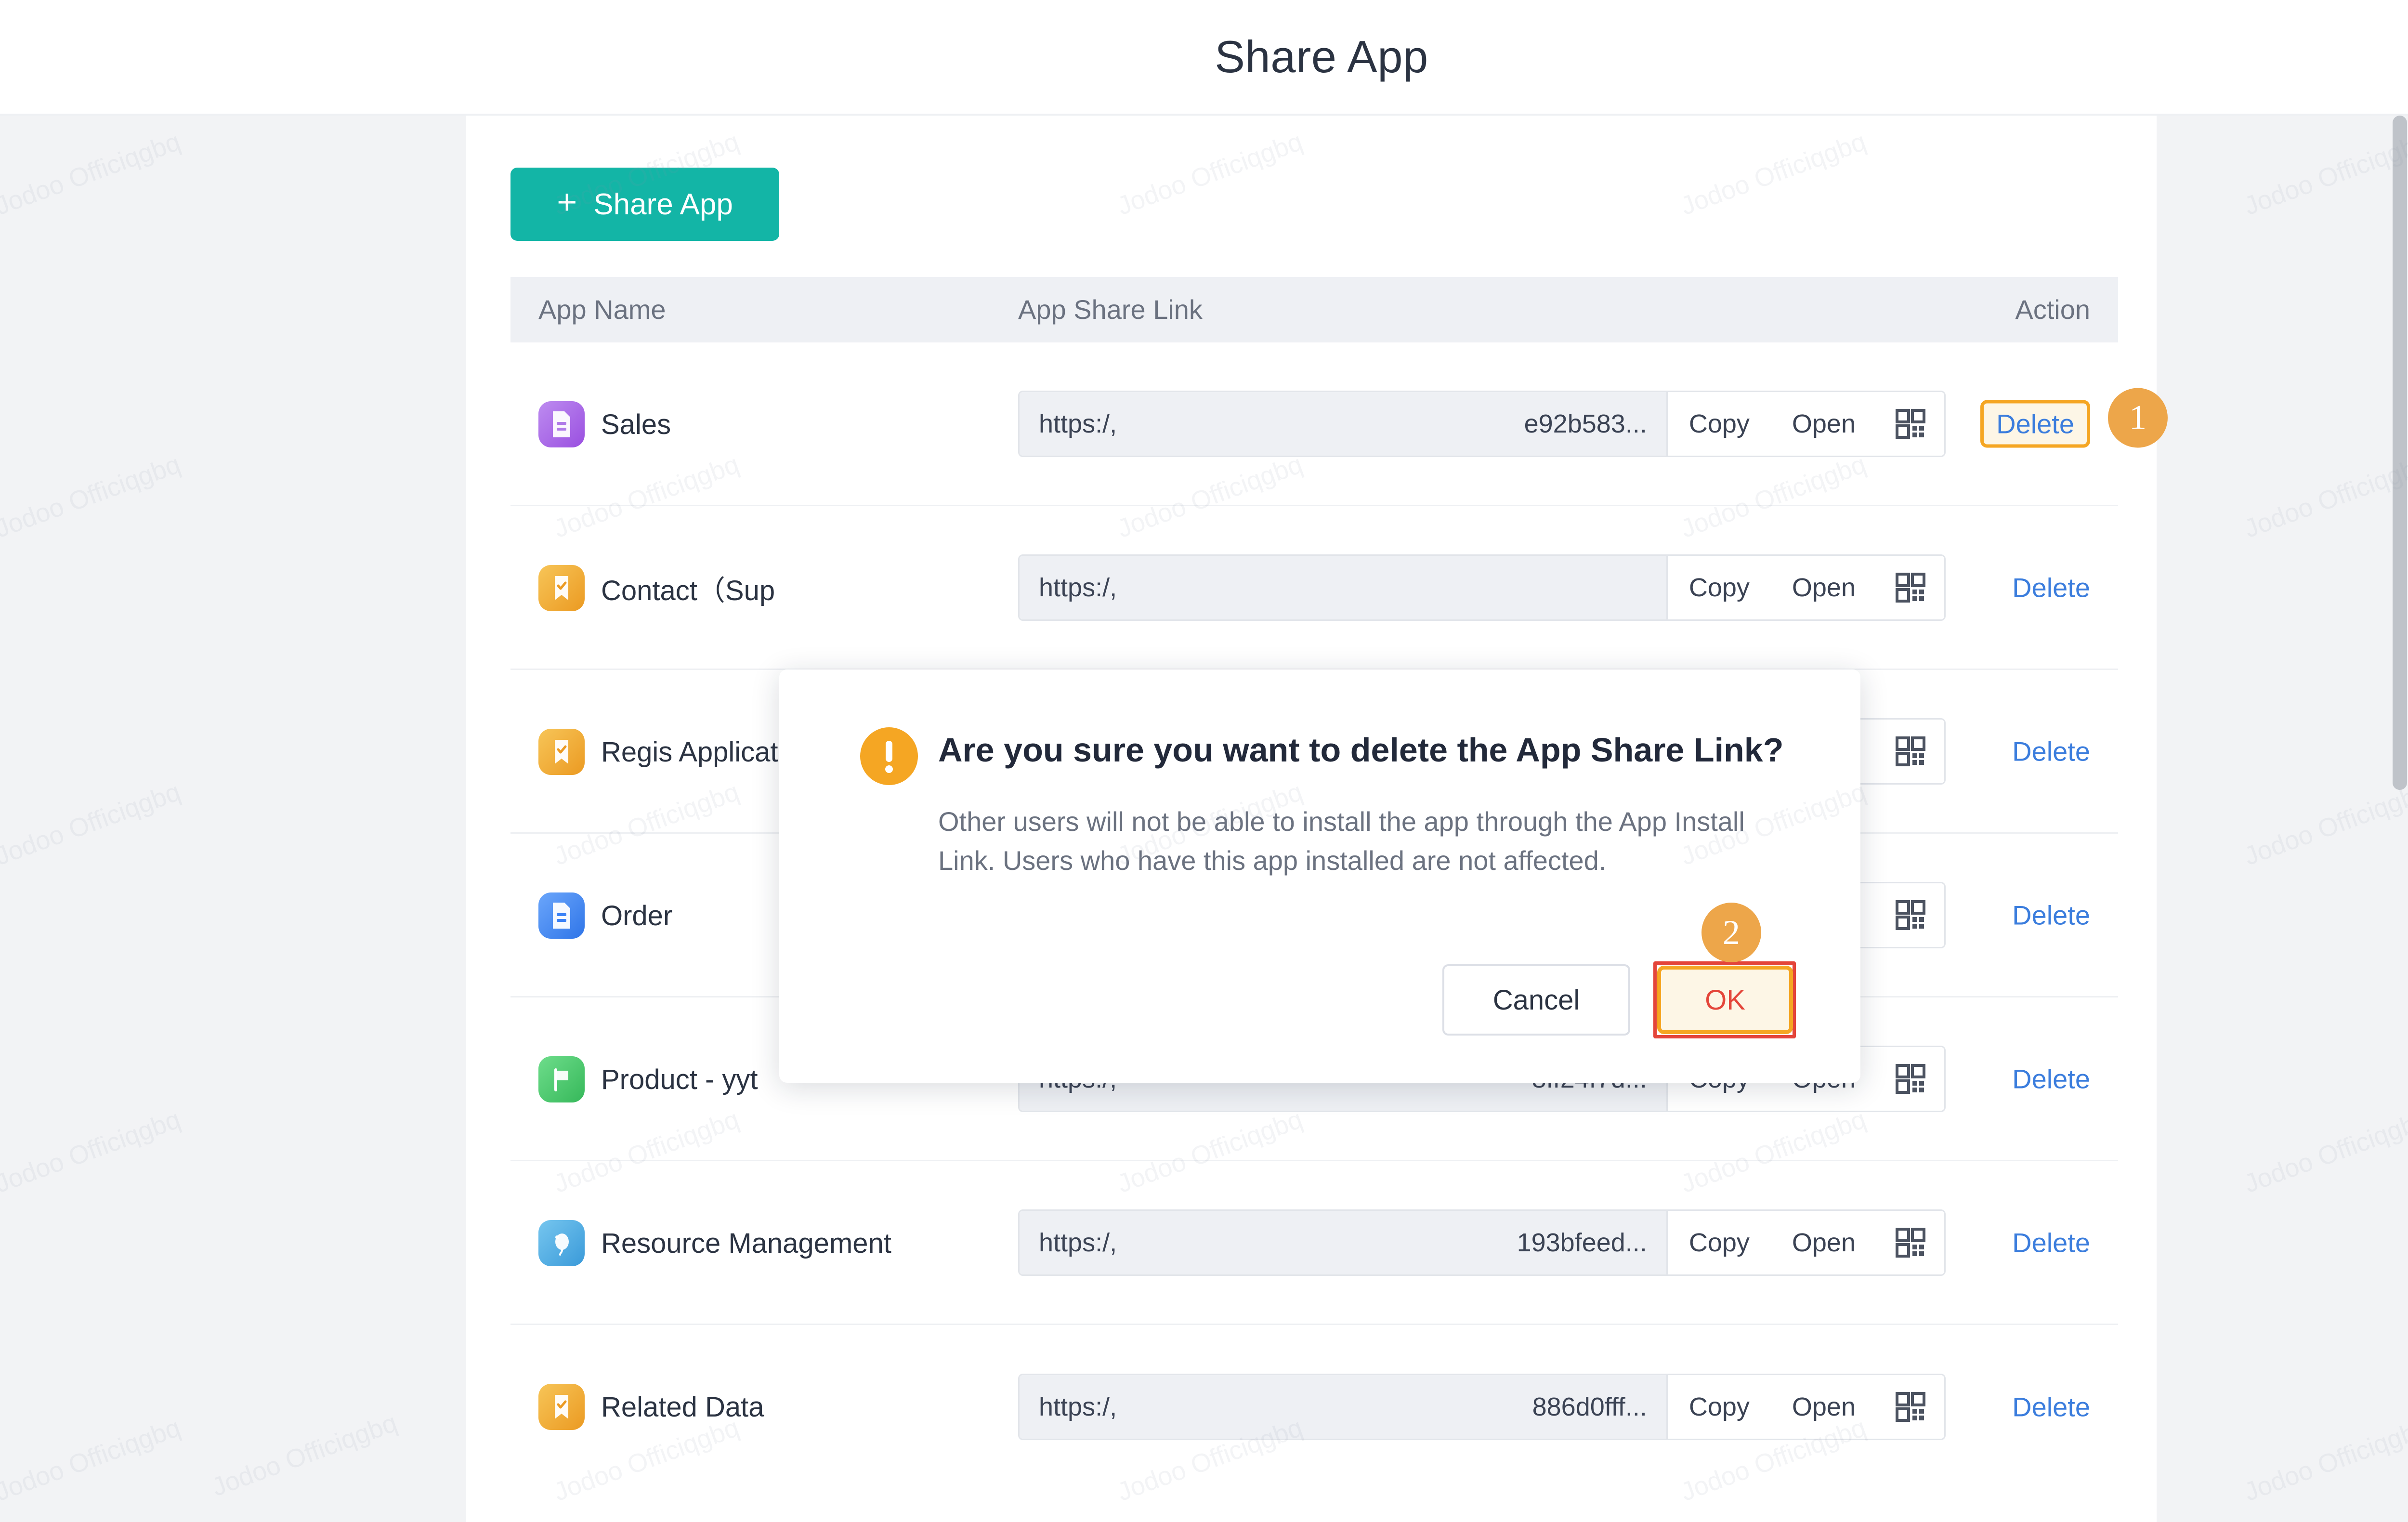 This screenshot has height=1522, width=2408. Describe the element at coordinates (746, 1243) in the screenshot. I see `app-name-label: Resource Management` at that location.